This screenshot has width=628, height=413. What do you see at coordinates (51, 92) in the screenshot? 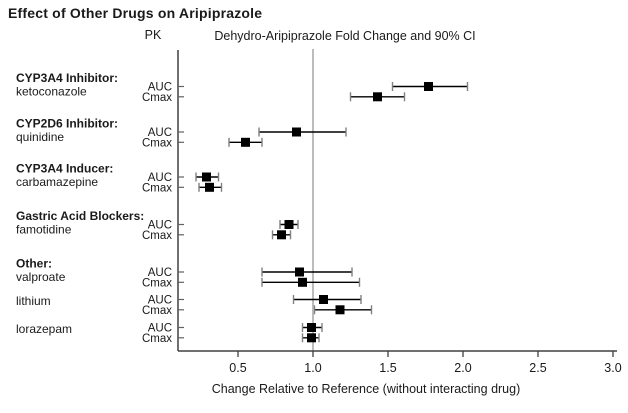
I see `drug-label: ketoconazole` at bounding box center [51, 92].